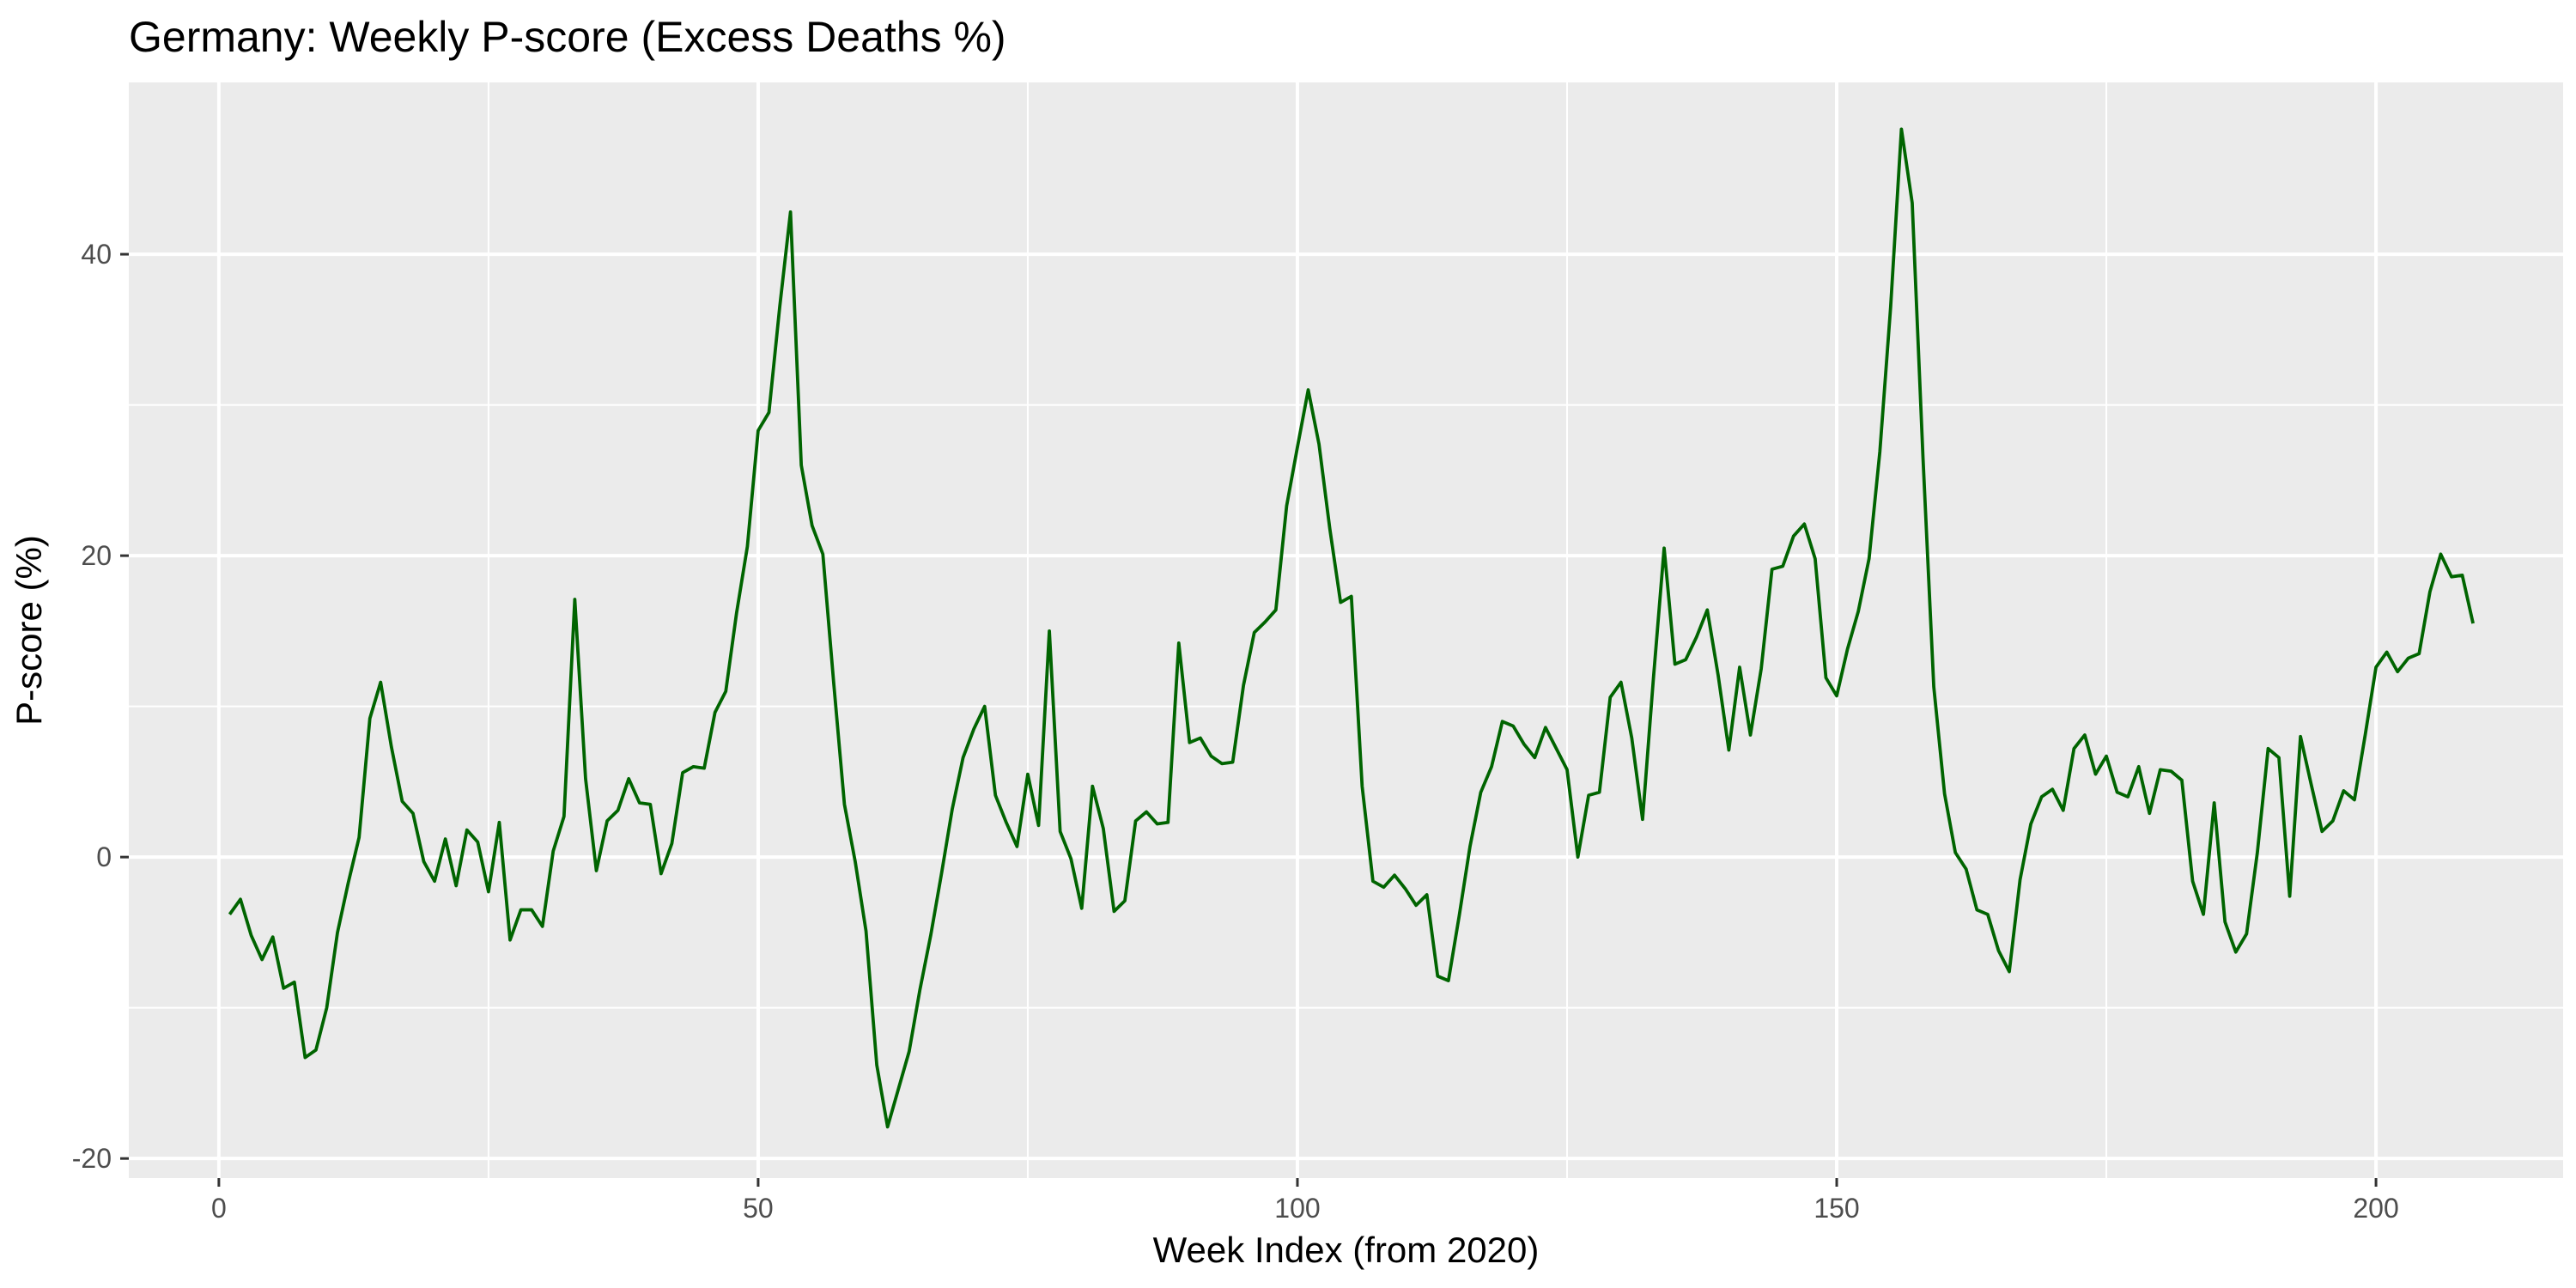  Describe the element at coordinates (1836, 1208) in the screenshot. I see `x-tick-label: 150` at that location.